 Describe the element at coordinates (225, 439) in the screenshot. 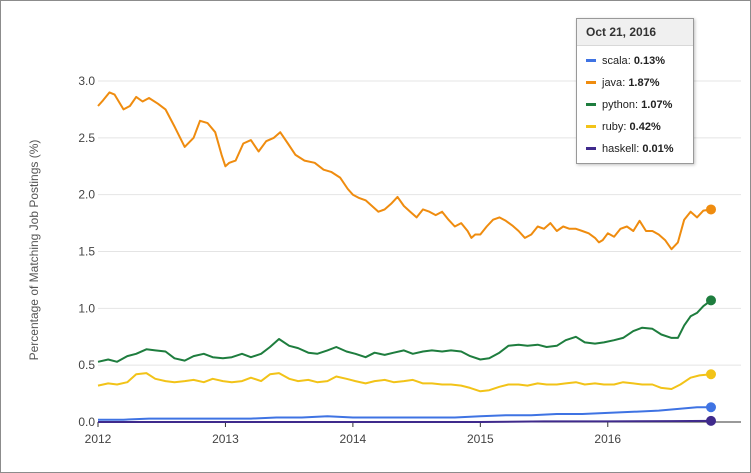

I see `x-tick-label: 2013` at that location.